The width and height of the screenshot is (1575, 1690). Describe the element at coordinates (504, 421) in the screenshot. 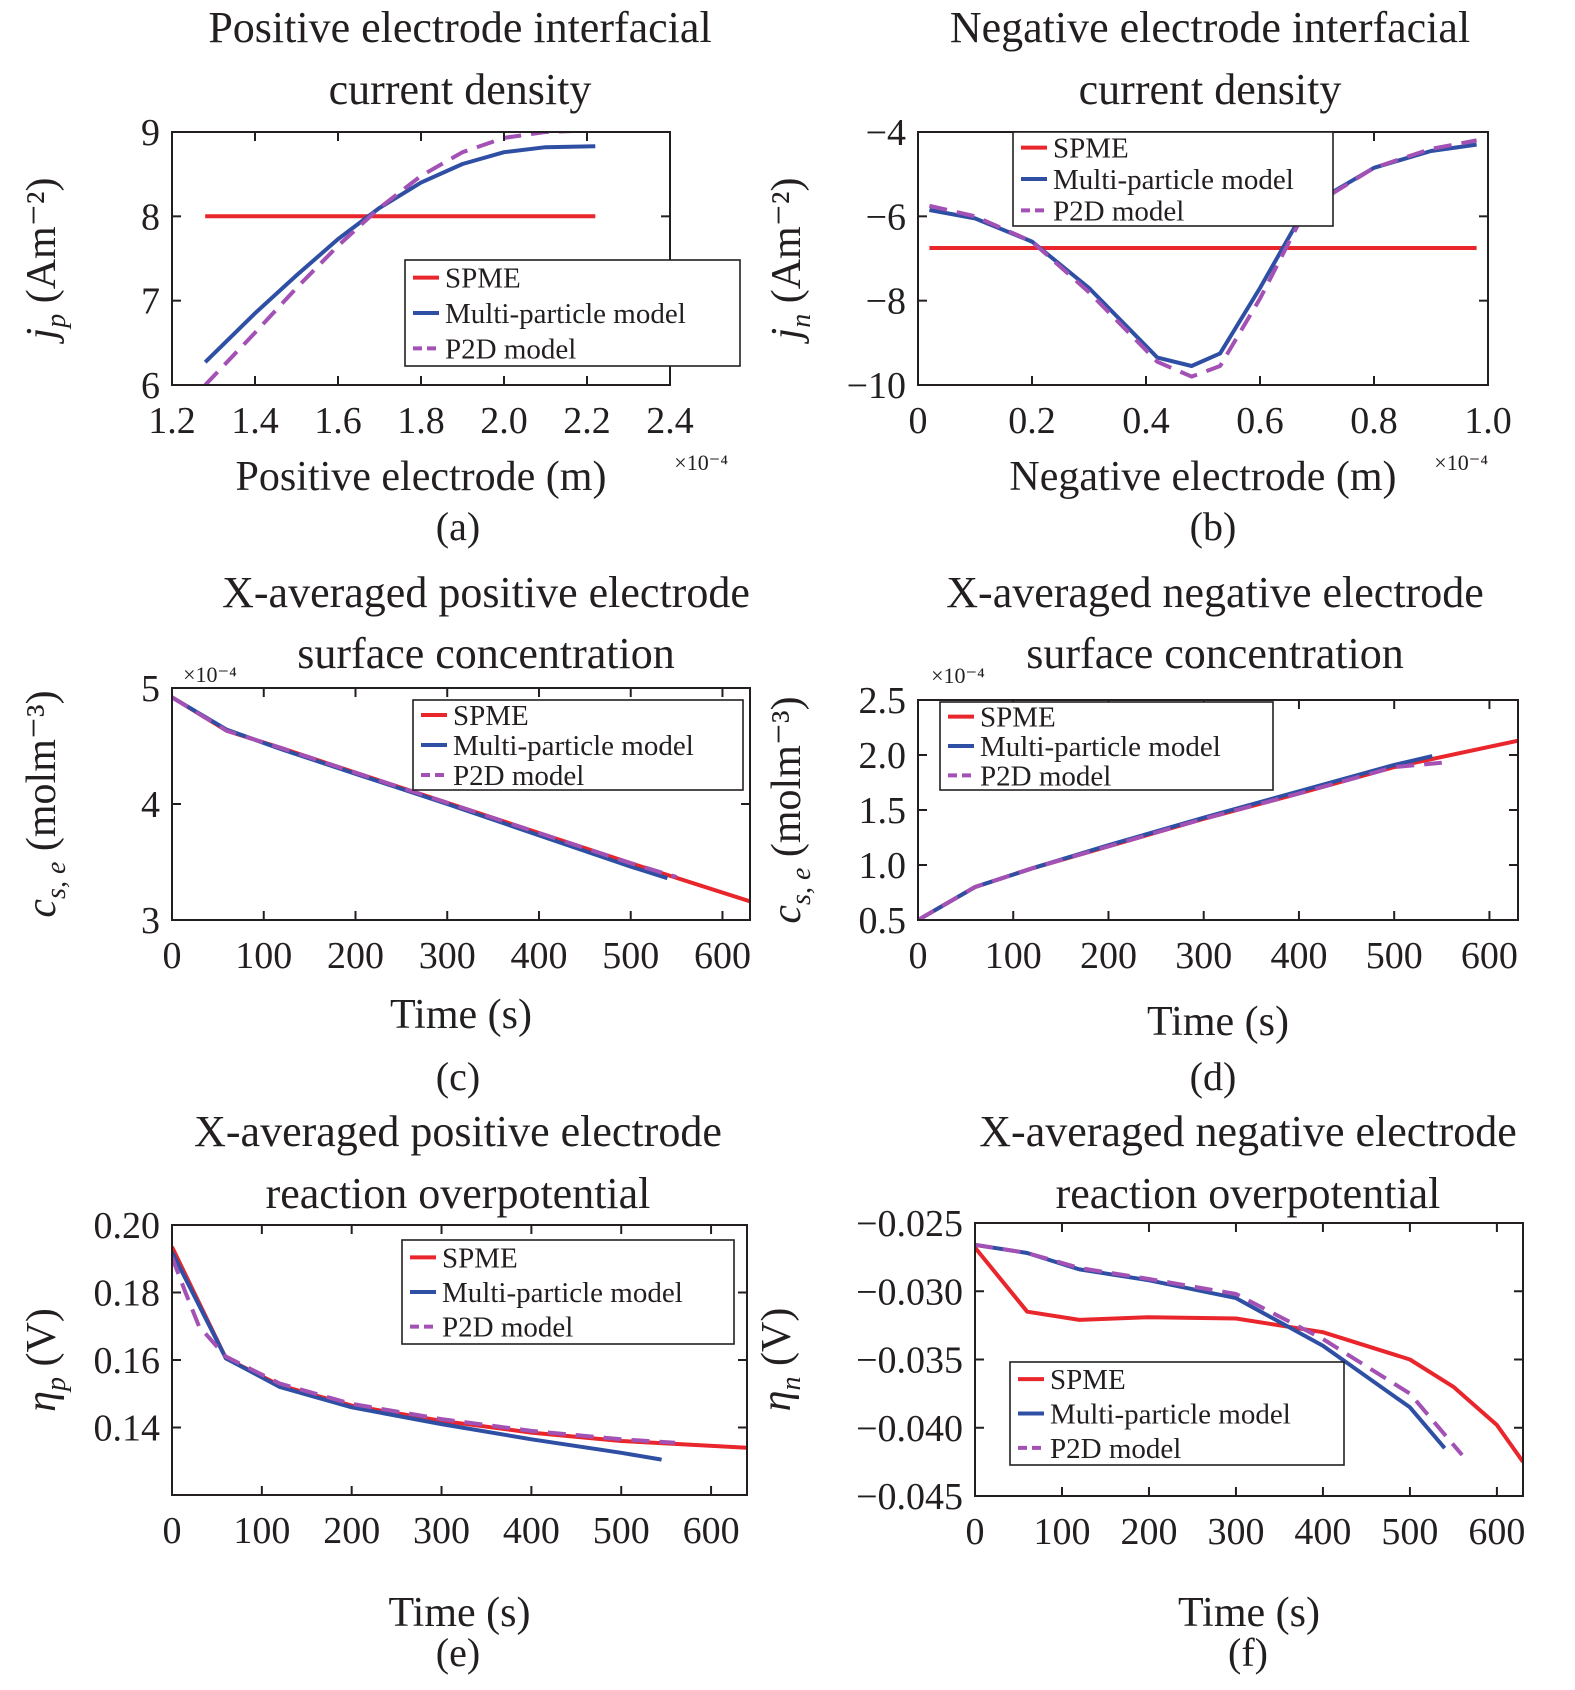

I see `x-tick-label: 2.0` at that location.